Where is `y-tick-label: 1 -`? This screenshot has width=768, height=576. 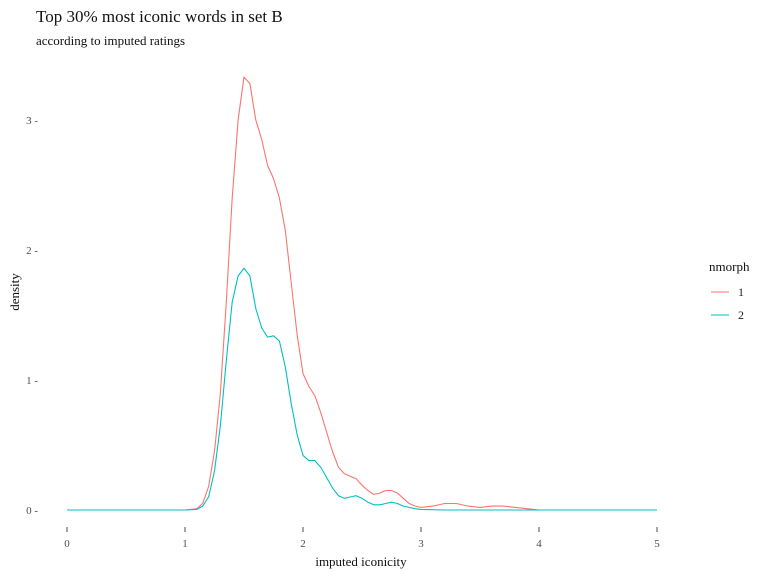 y-tick-label: 1 - is located at coordinates (32, 381).